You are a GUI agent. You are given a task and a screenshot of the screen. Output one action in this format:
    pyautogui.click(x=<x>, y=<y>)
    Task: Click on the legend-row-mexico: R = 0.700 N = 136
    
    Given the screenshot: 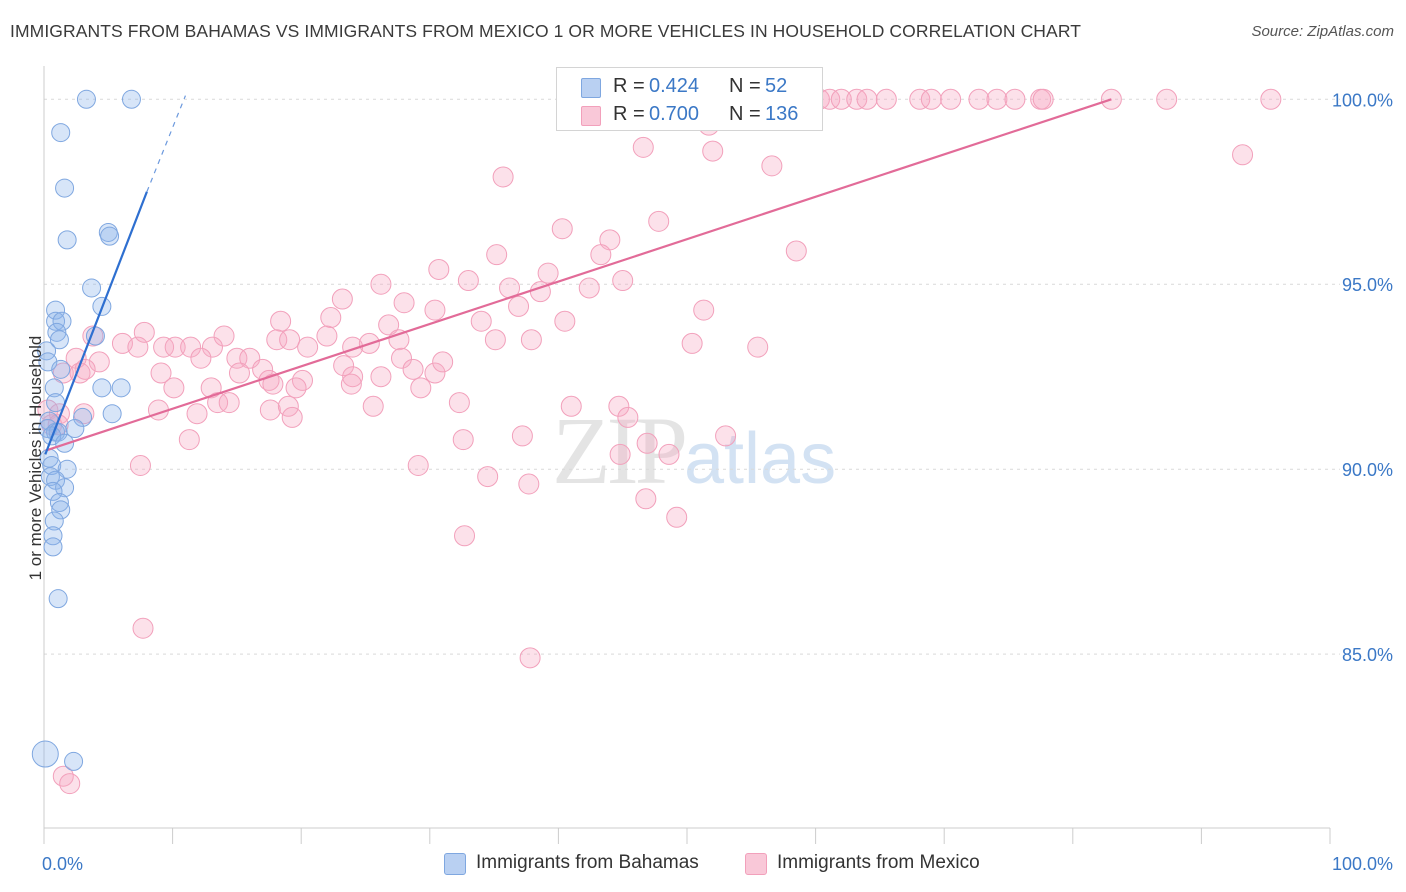 What is the action you would take?
    pyautogui.click(x=689, y=115)
    